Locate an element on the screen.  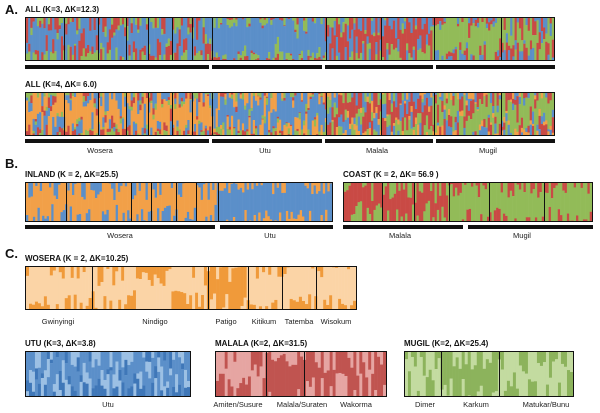
wosera-divider is located at coordinates (249, 288).